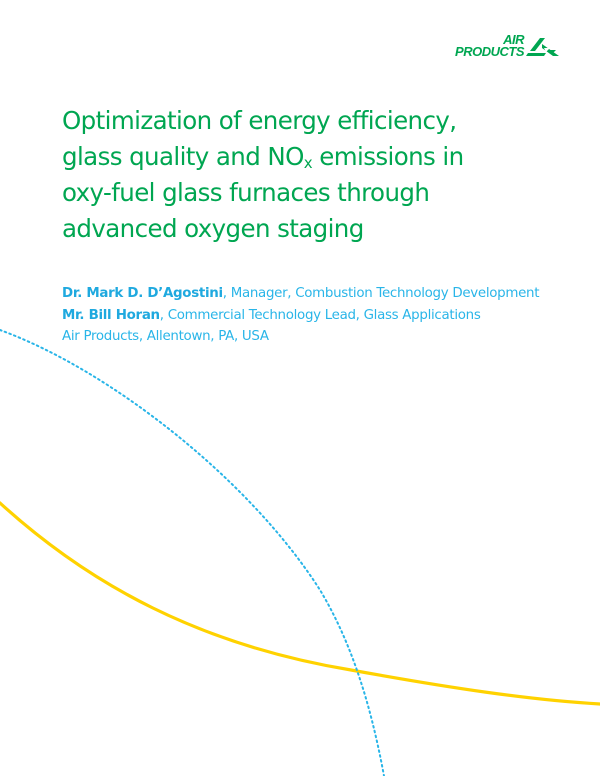 The image size is (600, 776). I want to click on title-subscript: x, so click(308, 163).